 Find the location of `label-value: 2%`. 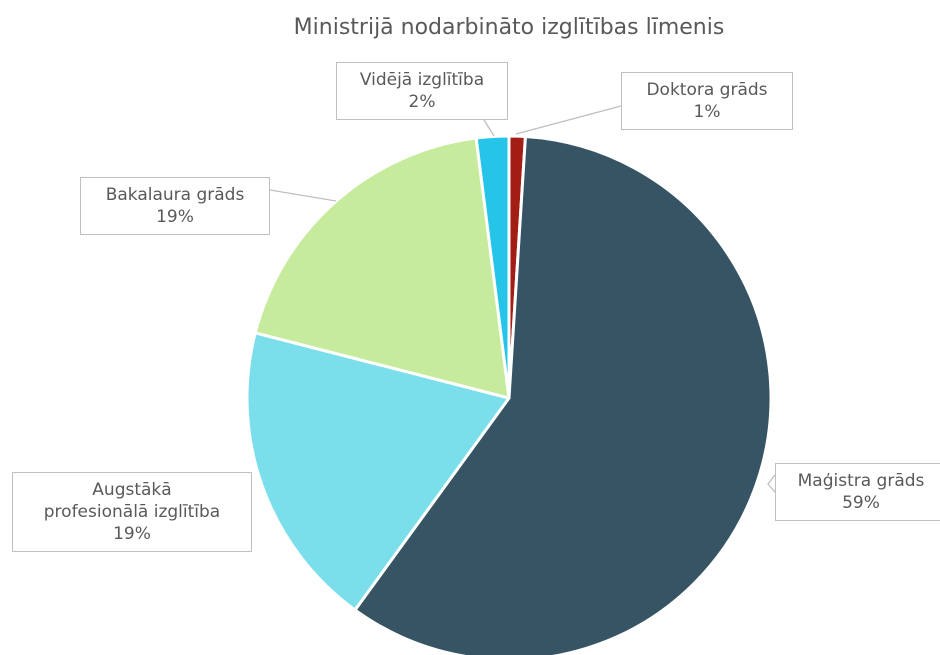

label-value: 2% is located at coordinates (422, 102).